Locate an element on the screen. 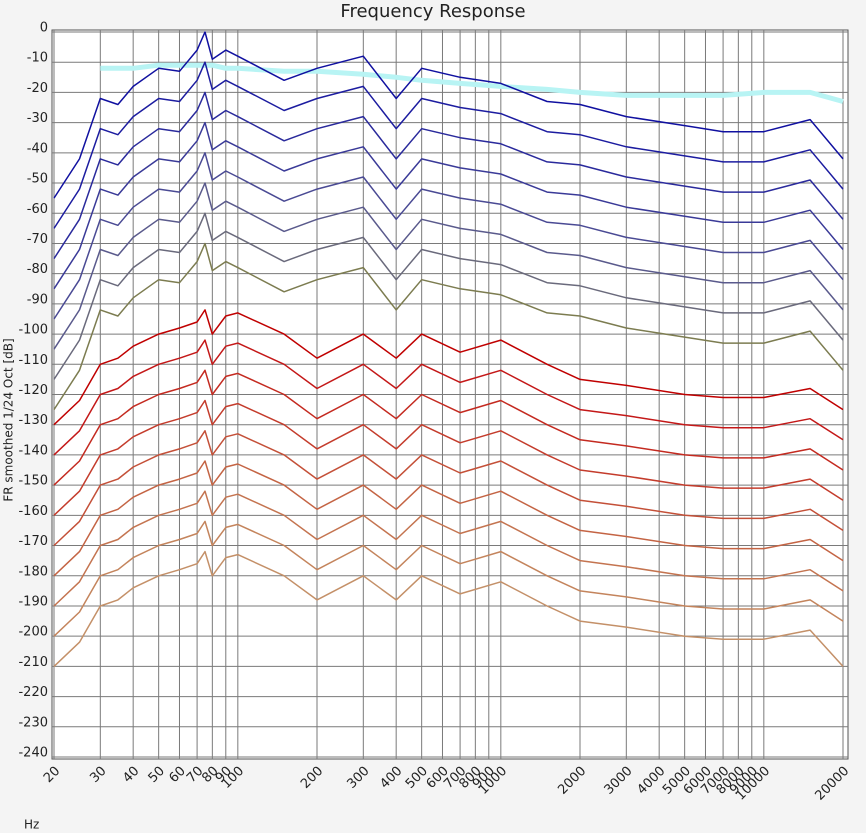 The height and width of the screenshot is (833, 866). y-tick-label: -240 is located at coordinates (33, 753).